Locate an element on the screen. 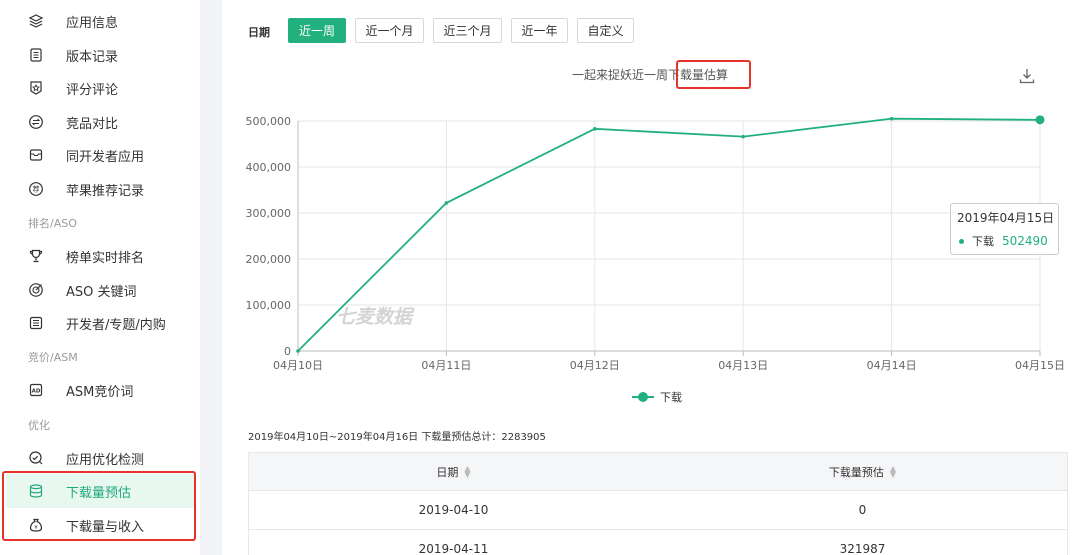 This screenshot has width=1080, height=555. chart-title: 一起来捉妖近一周下载量估算 is located at coordinates (650, 75).